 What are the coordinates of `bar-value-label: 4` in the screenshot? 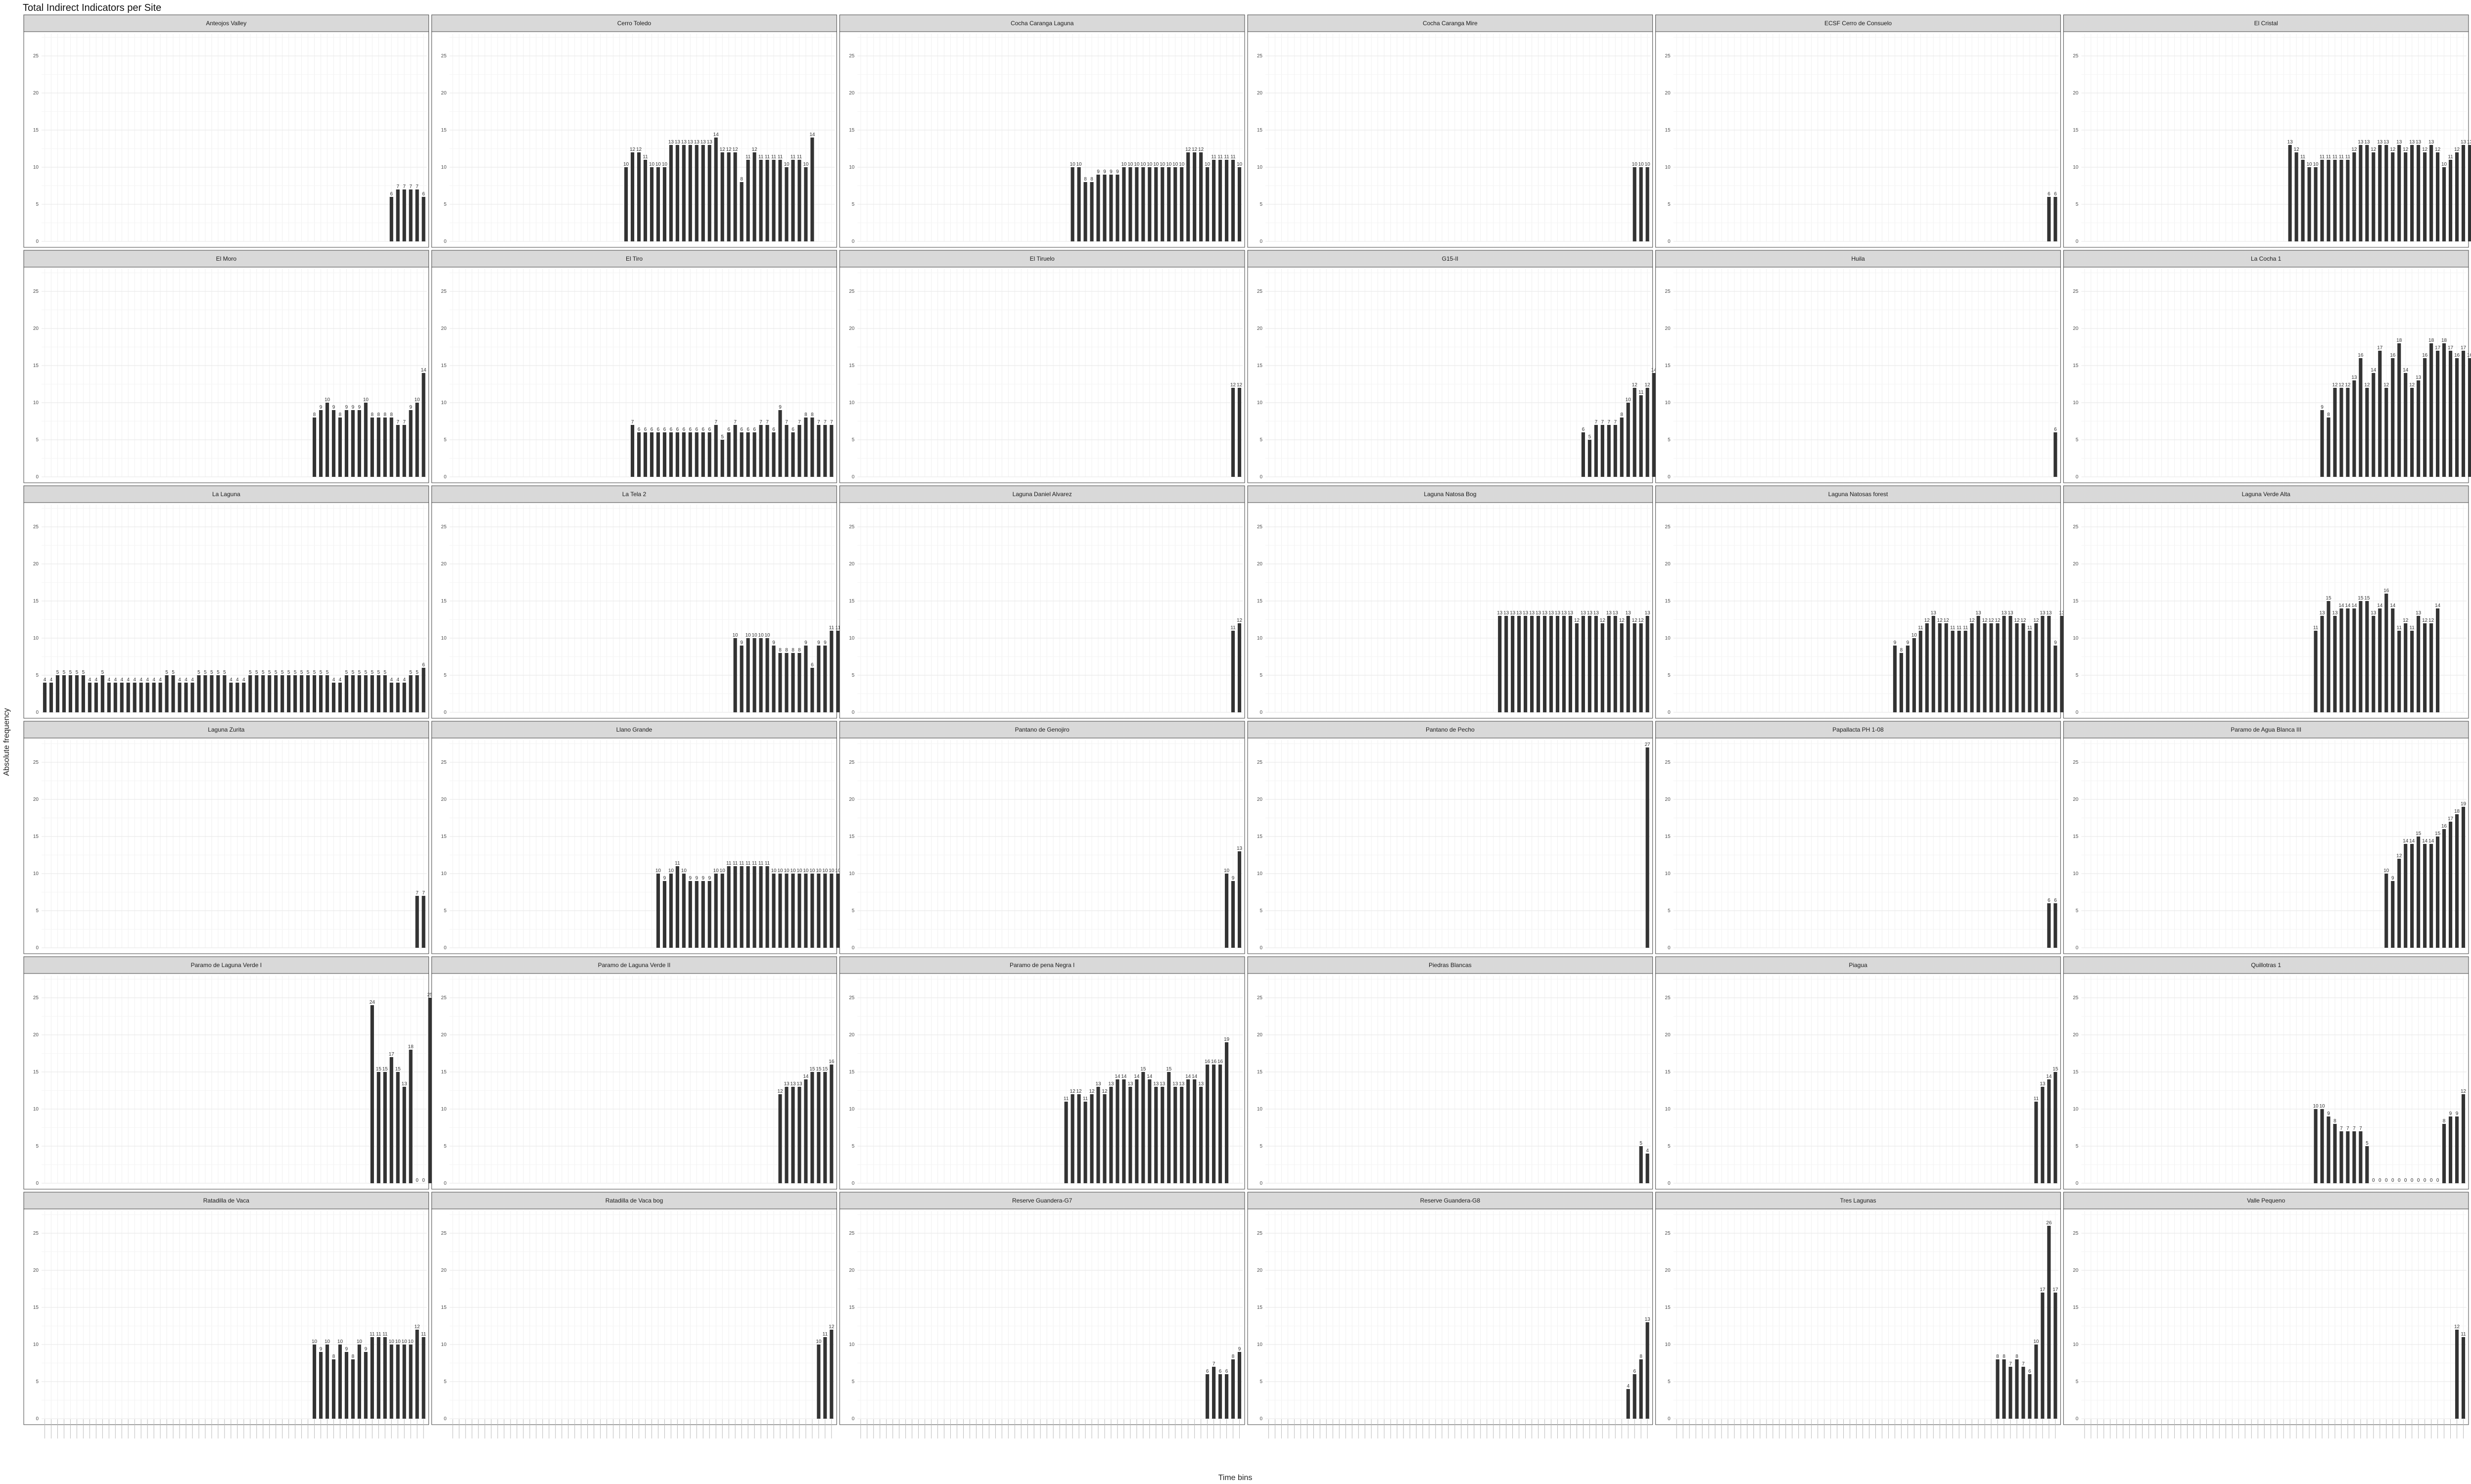 It's located at (391, 680).